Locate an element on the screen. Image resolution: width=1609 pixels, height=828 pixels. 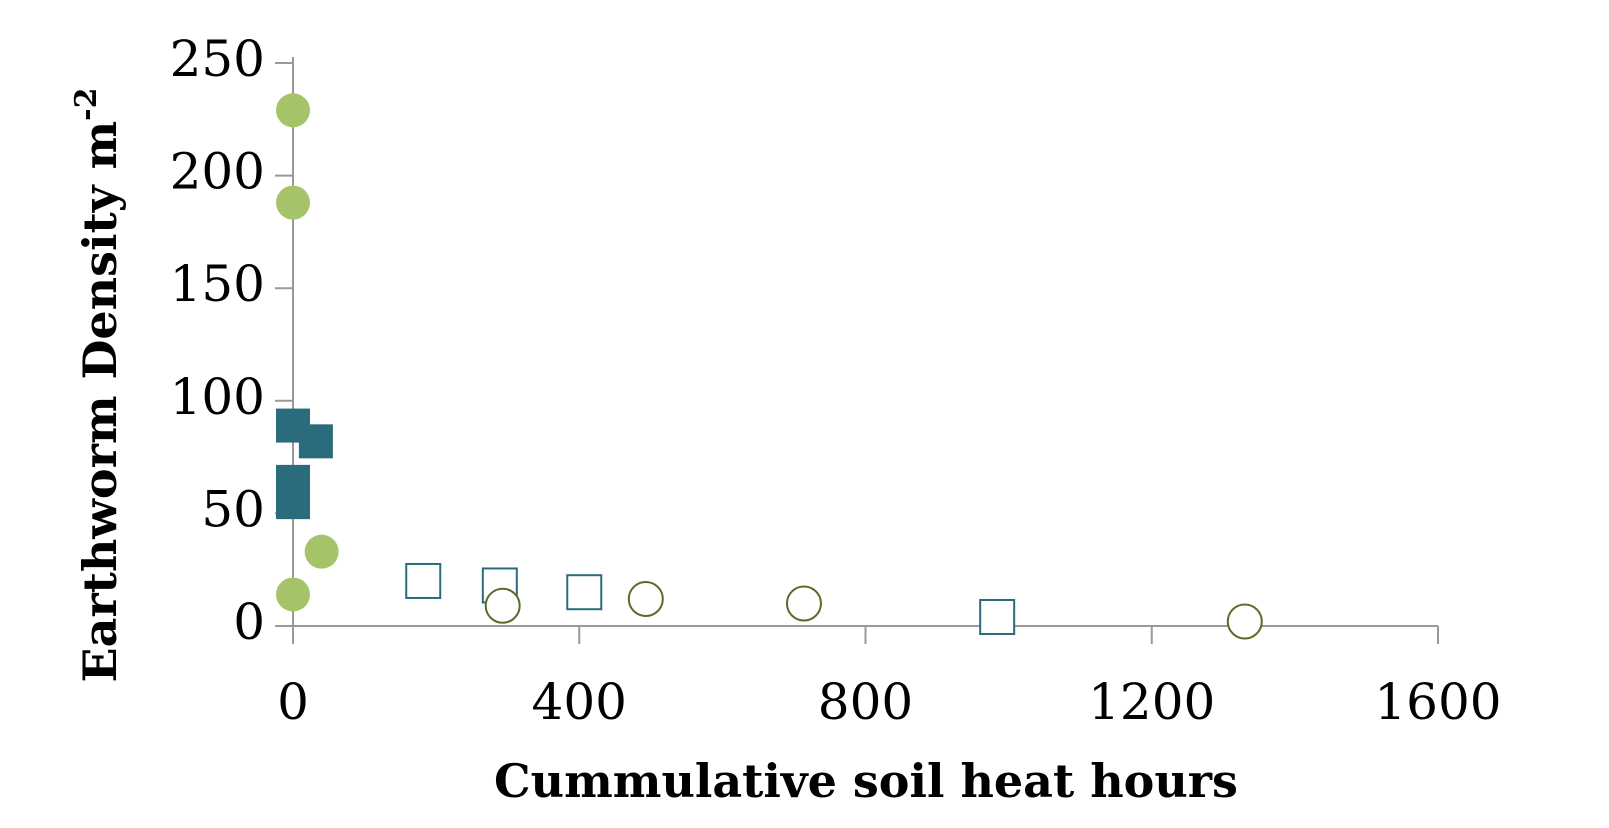
y-axis-title: Earthworm Density m-2 is located at coordinates (98, 385).